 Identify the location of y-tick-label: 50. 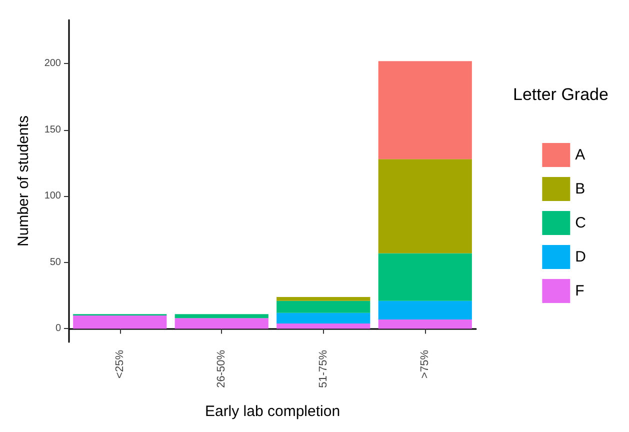
(56, 262).